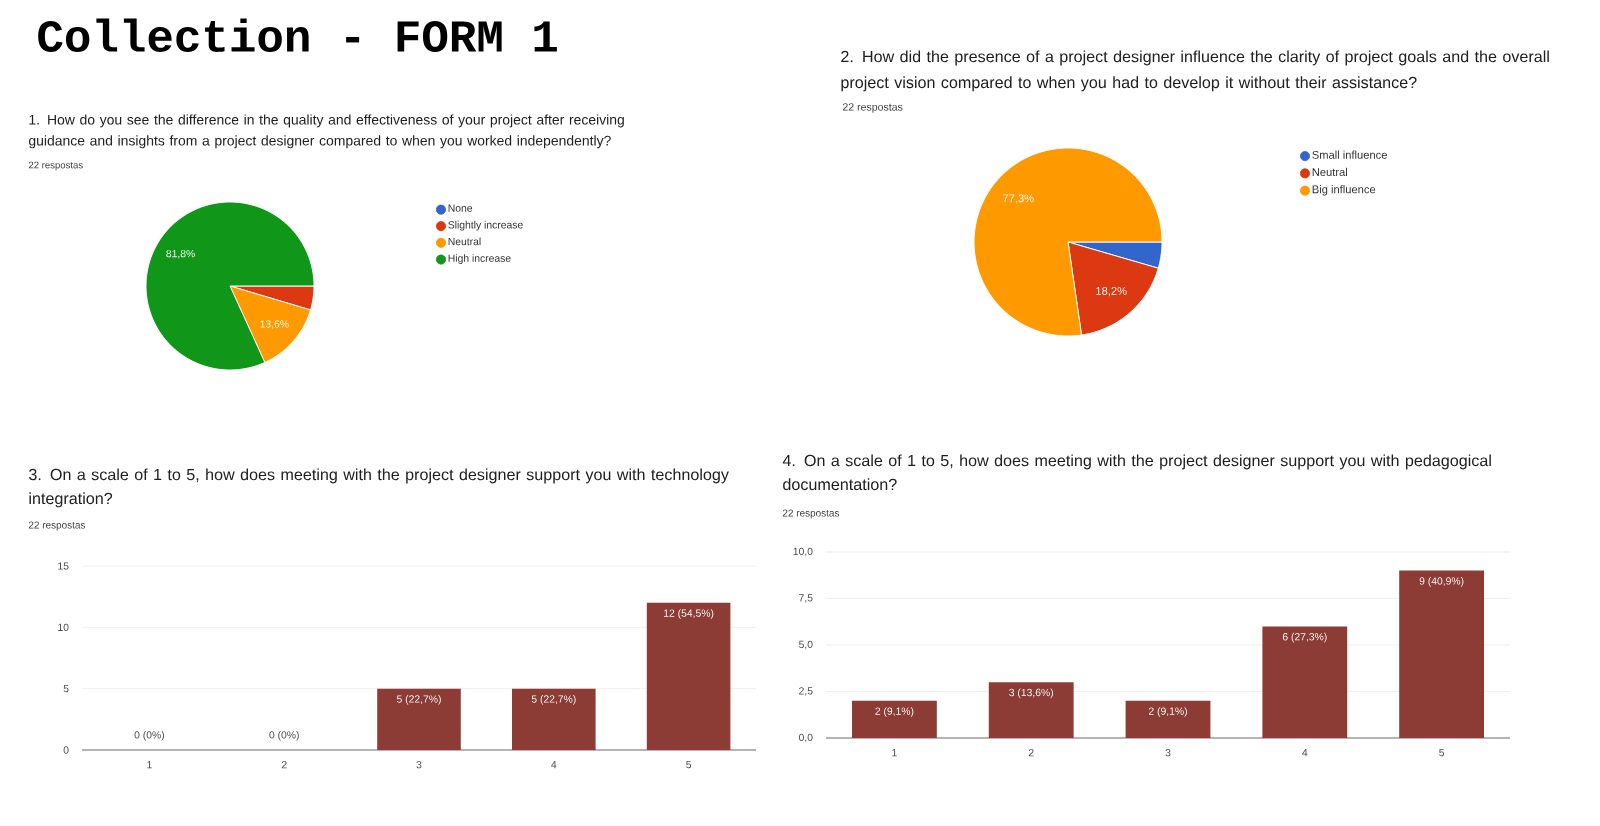  What do you see at coordinates (1136, 472) in the screenshot?
I see `chart-title: 4. On a scale of 1 to 5, how does meeting with the project designer support you with pedagogical documentation?` at bounding box center [1136, 472].